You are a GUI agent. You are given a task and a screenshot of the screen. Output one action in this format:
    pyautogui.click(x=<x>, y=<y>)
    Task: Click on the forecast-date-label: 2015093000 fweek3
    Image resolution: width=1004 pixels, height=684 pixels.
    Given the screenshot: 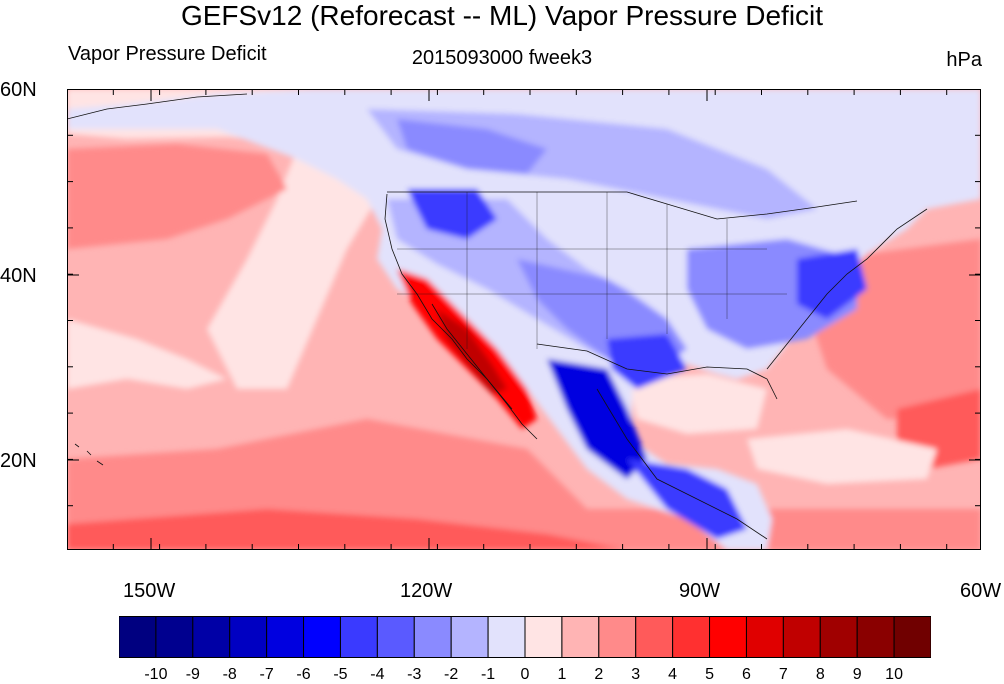 What is the action you would take?
    pyautogui.click(x=502, y=58)
    